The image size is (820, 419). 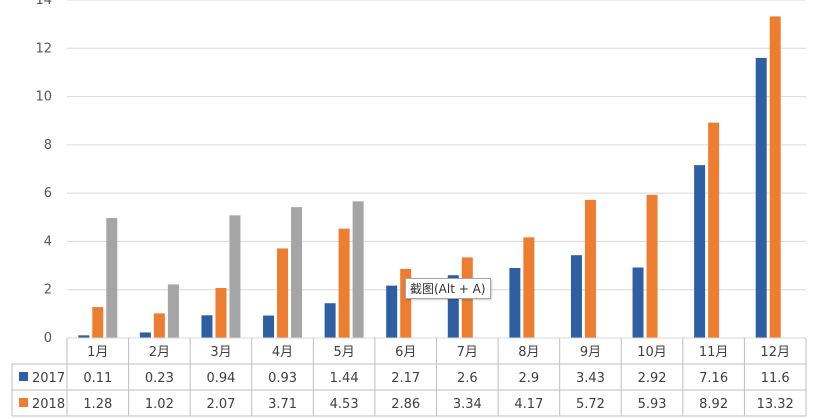 I want to click on data-label-2017: 0.94, so click(x=220, y=378).